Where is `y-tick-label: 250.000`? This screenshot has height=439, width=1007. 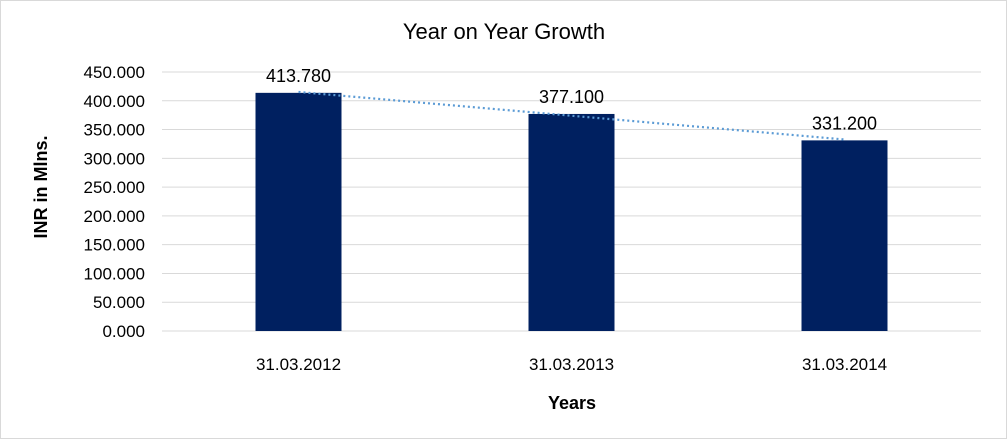 y-tick-label: 250.000 is located at coordinates (114, 187).